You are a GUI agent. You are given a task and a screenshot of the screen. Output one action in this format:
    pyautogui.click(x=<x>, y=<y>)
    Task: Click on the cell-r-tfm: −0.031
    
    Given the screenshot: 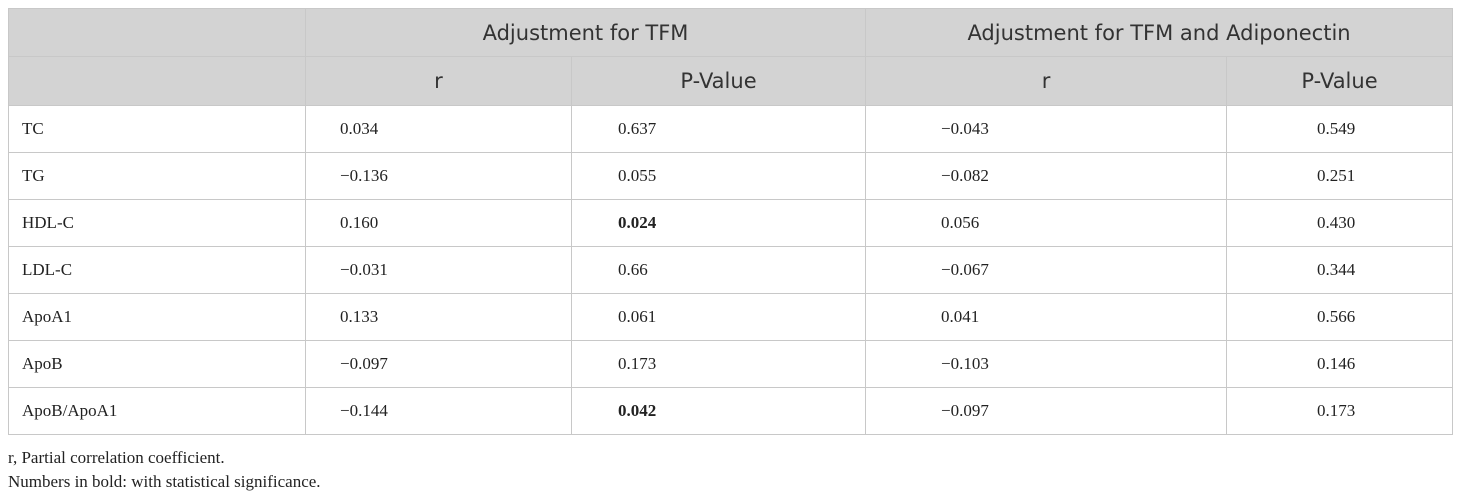 What is the action you would take?
    pyautogui.click(x=438, y=270)
    